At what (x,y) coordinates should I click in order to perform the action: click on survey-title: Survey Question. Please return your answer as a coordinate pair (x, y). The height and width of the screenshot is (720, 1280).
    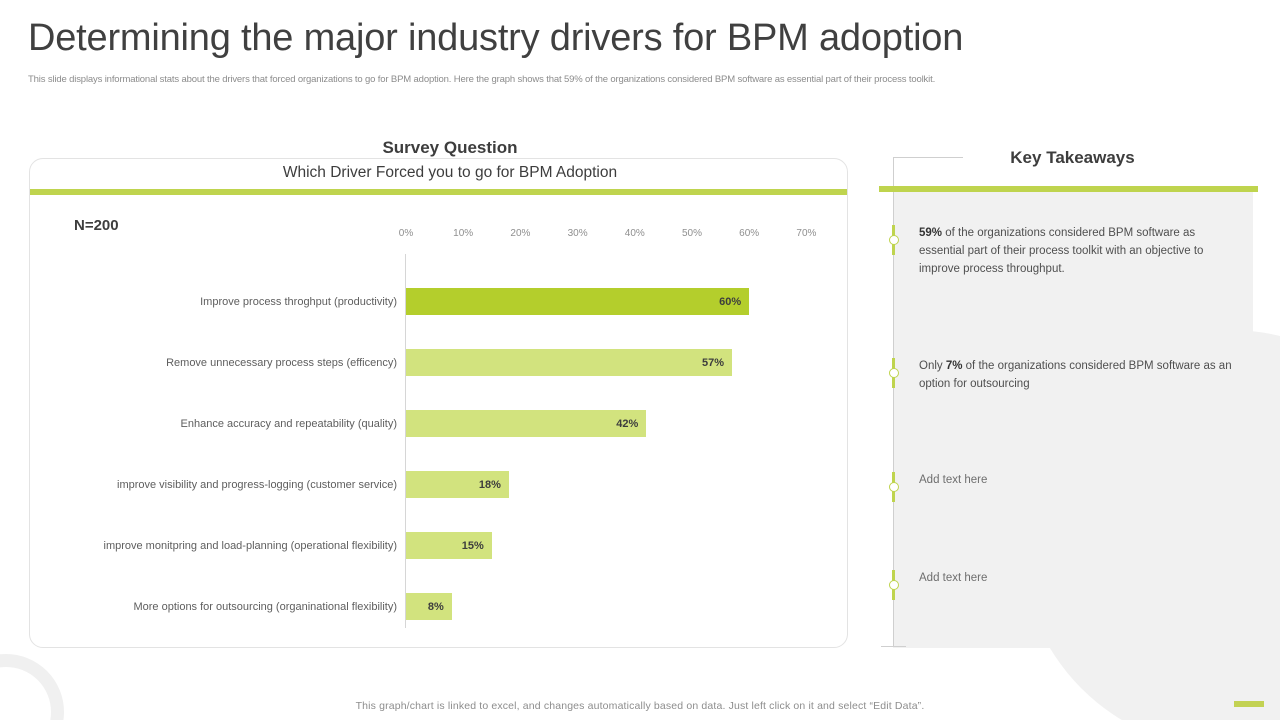
    Looking at the image, I should click on (450, 147).